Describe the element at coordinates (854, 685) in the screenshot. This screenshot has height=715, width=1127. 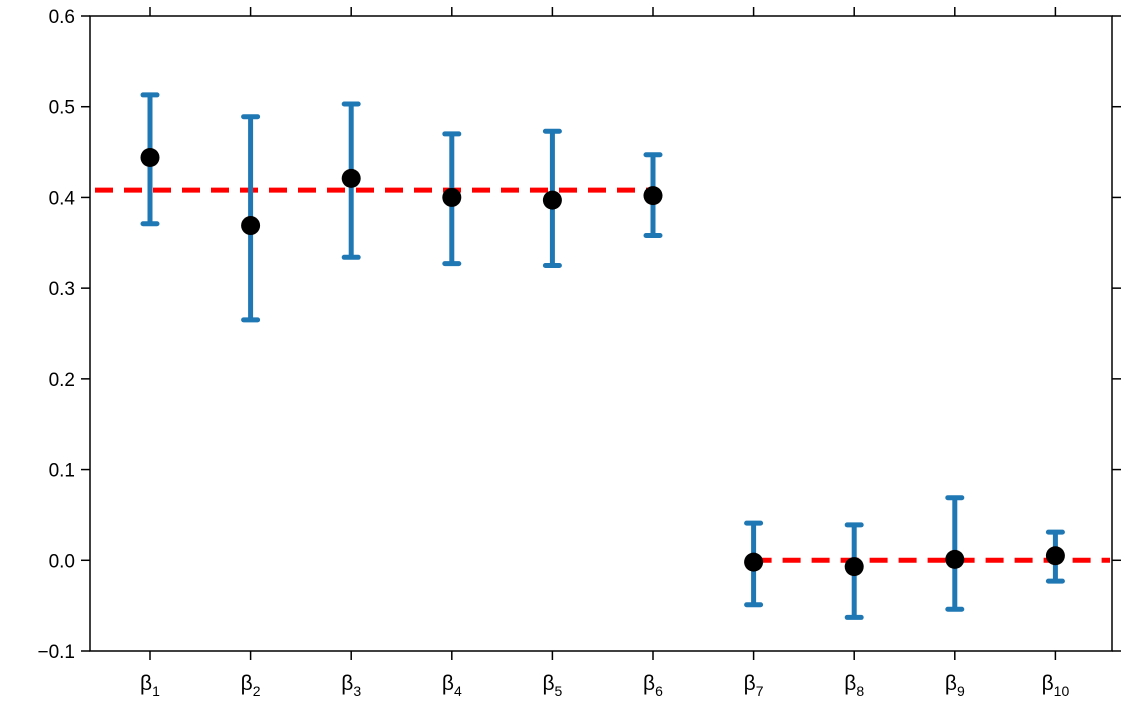
I see `x-category-label: β8` at that location.